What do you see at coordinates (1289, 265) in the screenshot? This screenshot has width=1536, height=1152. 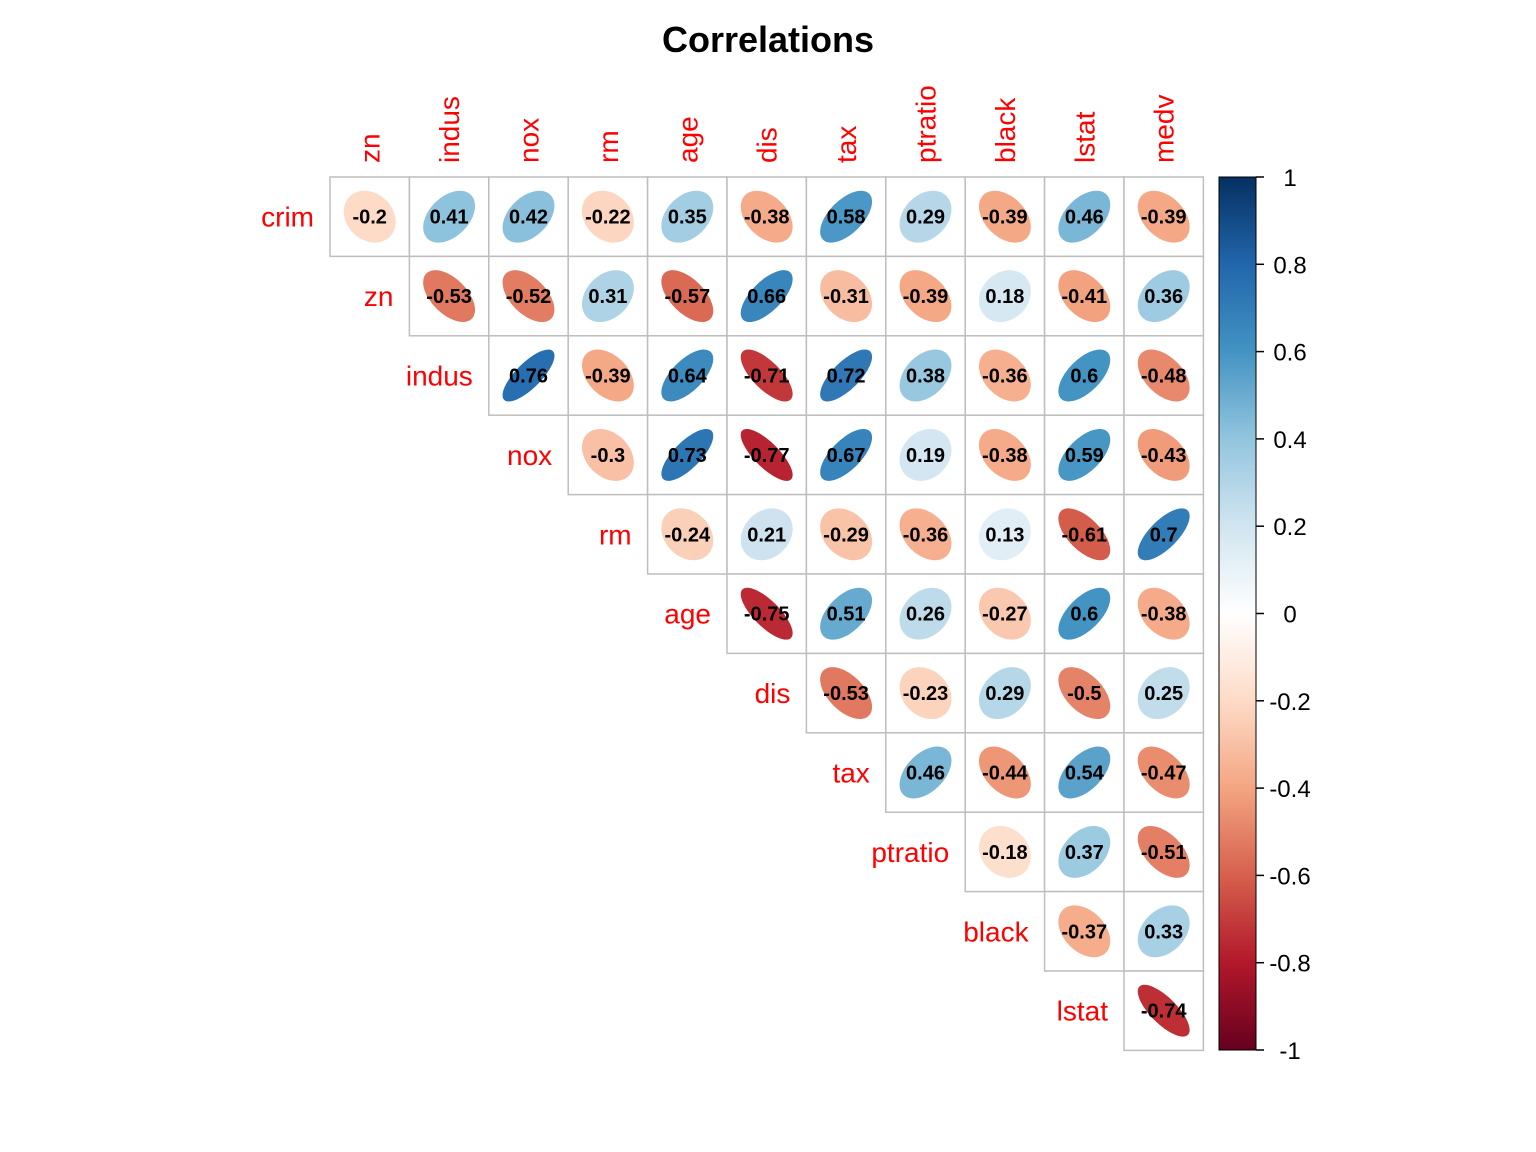 I see `colorbar-tick-label: 0.8` at bounding box center [1289, 265].